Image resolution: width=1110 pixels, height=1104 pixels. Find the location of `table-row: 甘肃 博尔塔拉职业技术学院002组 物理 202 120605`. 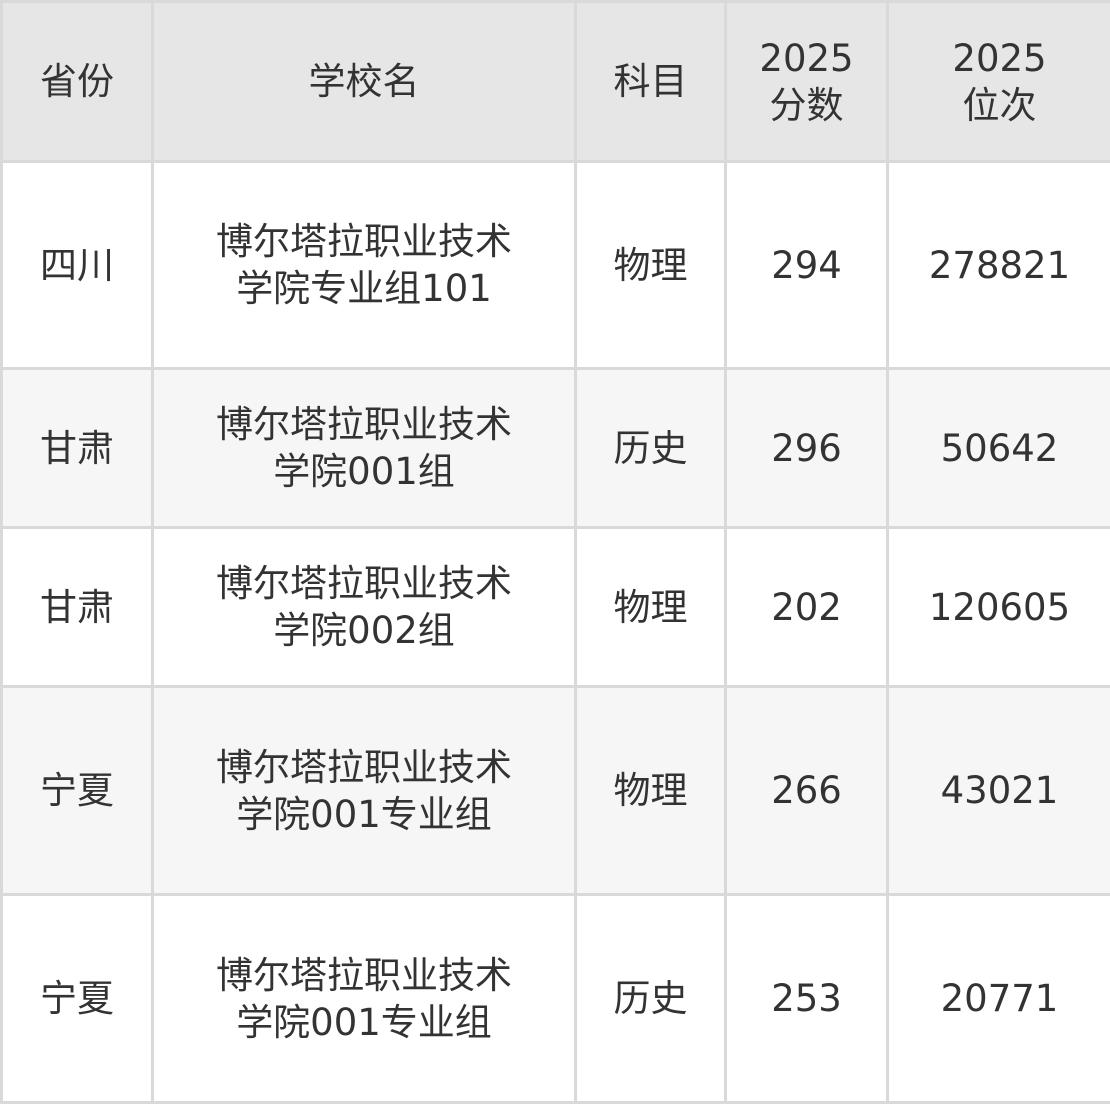

table-row: 甘肃 博尔塔拉职业技术学院002组 物理 202 120605 is located at coordinates (556, 607).